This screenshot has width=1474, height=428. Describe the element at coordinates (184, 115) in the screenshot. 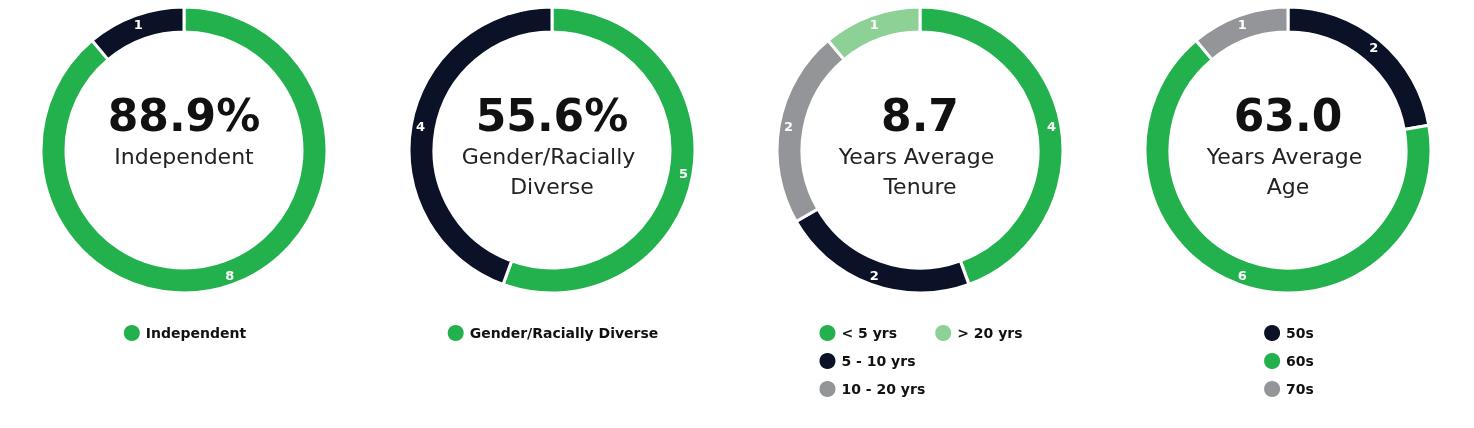

I see `text: 88.9%` at that location.